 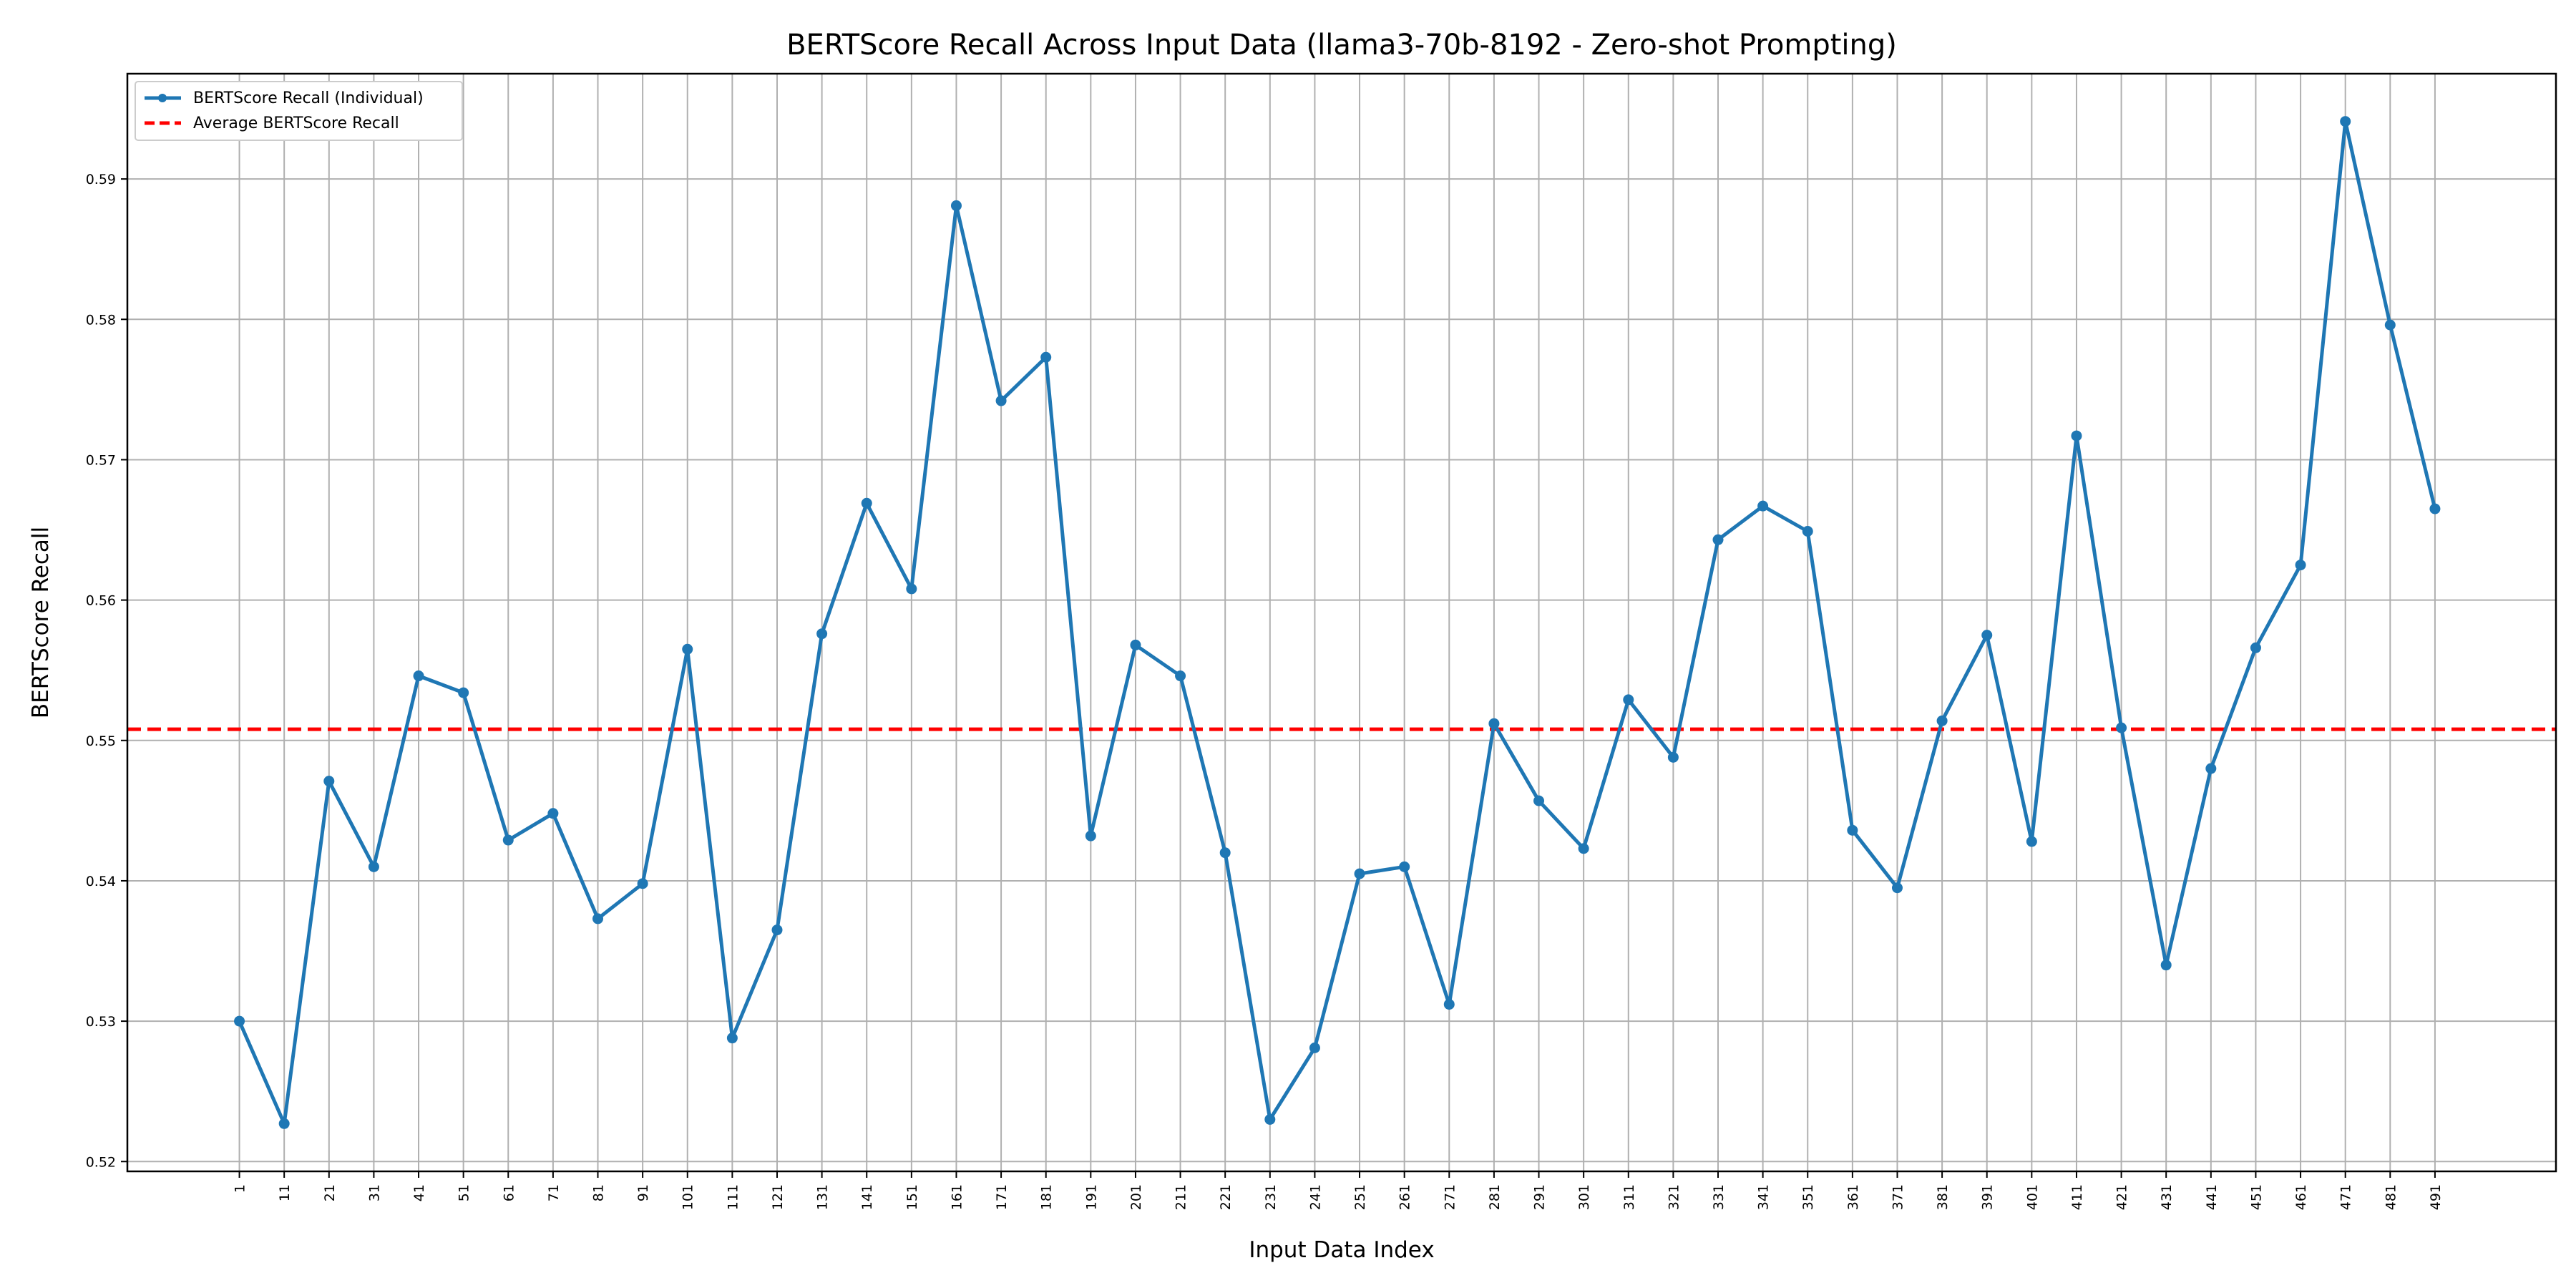 What do you see at coordinates (2391, 1197) in the screenshot?
I see `x-tick-label: 481` at bounding box center [2391, 1197].